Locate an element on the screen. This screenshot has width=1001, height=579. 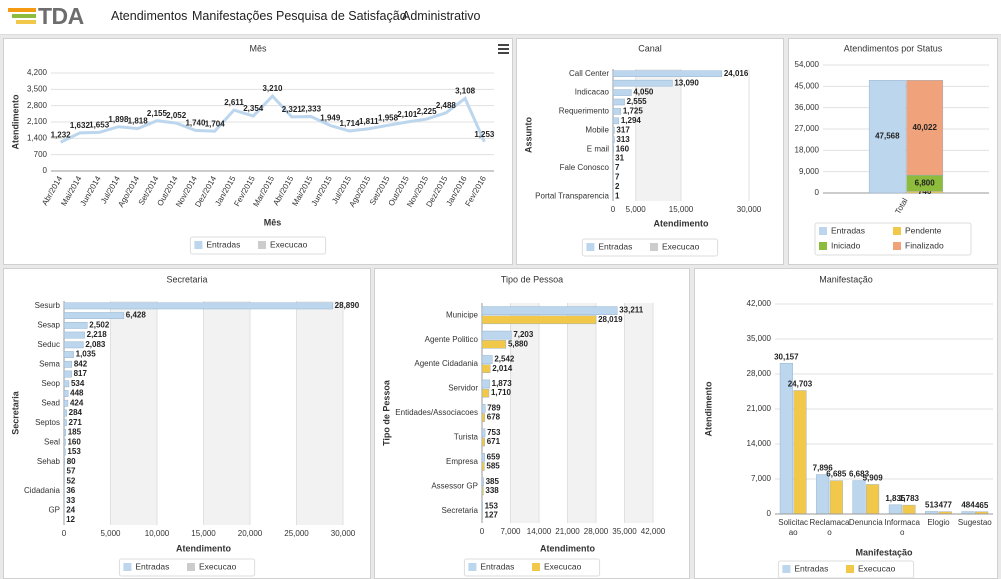
data-label: 127 is located at coordinates (492, 514).